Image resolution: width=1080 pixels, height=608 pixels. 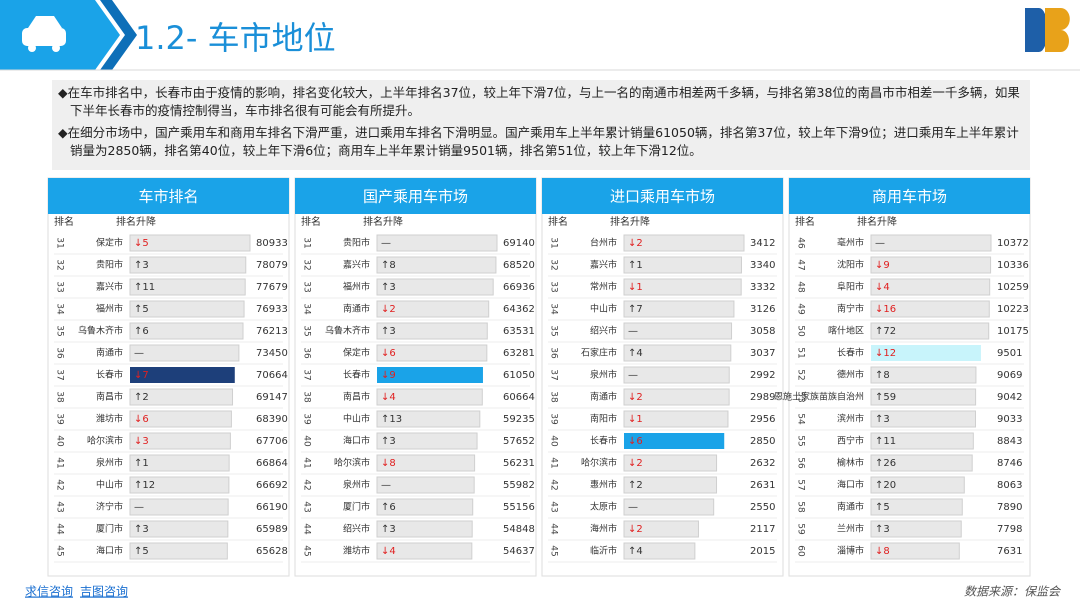 What do you see at coordinates (519, 441) in the screenshot?
I see `value: 57652` at bounding box center [519, 441].